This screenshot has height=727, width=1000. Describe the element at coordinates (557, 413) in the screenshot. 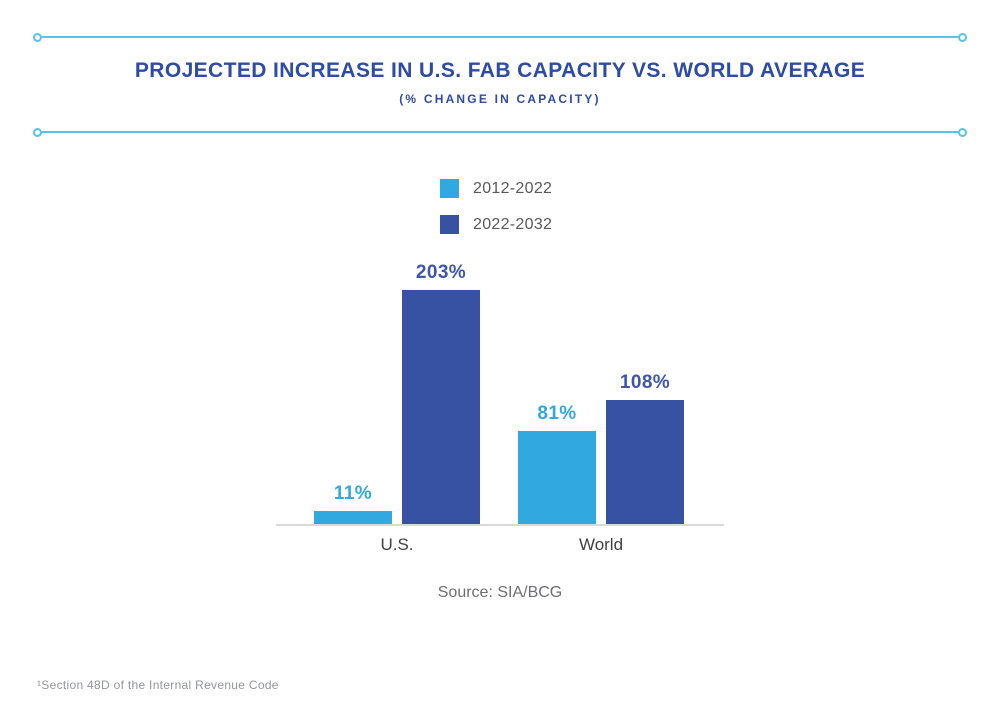

I see `bar-value-label: 81%` at that location.